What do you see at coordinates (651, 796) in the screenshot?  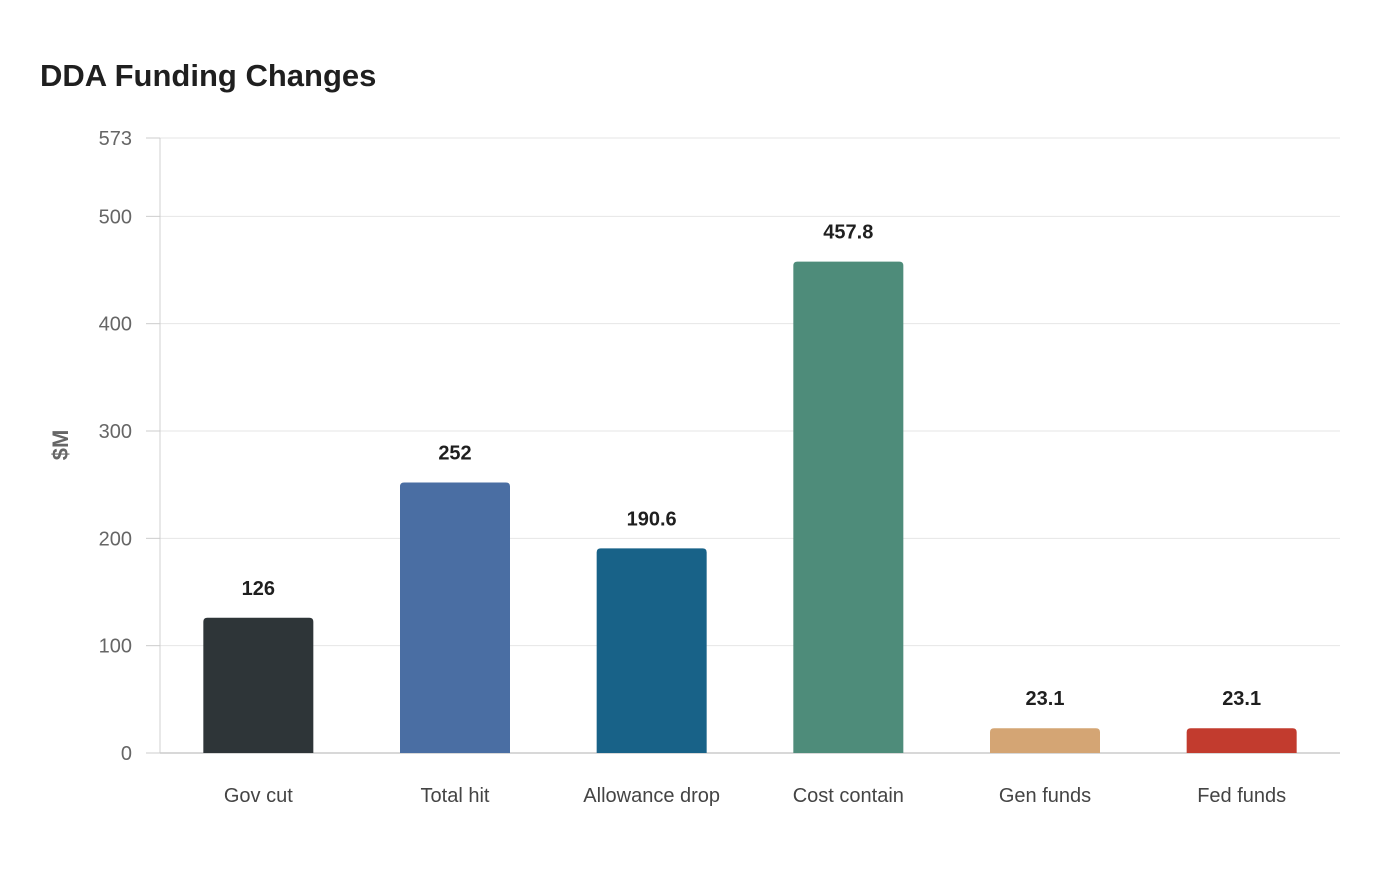 I see `category-label-allowance-drop: Allowance drop` at bounding box center [651, 796].